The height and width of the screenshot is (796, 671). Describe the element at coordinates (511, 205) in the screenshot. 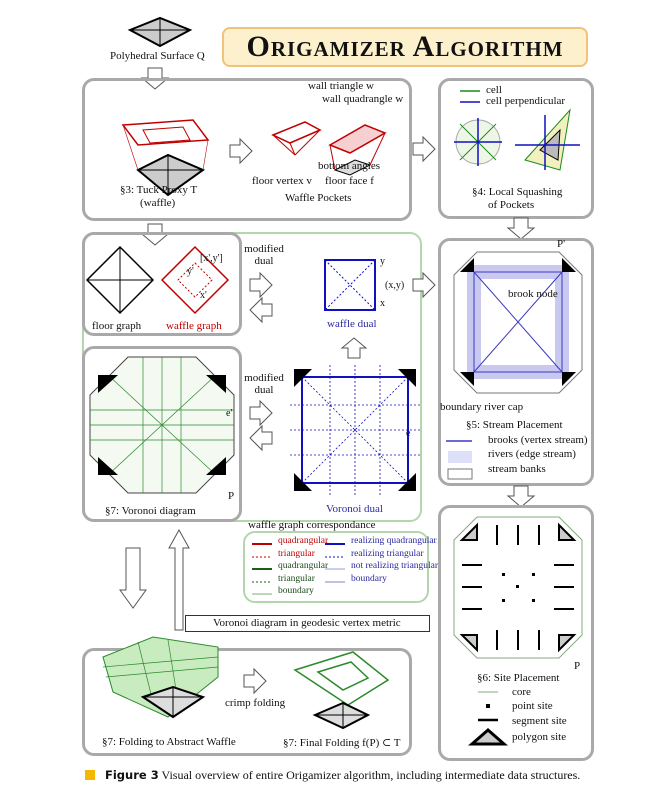

I see `local-squashing-subtitle: of Pockets` at that location.